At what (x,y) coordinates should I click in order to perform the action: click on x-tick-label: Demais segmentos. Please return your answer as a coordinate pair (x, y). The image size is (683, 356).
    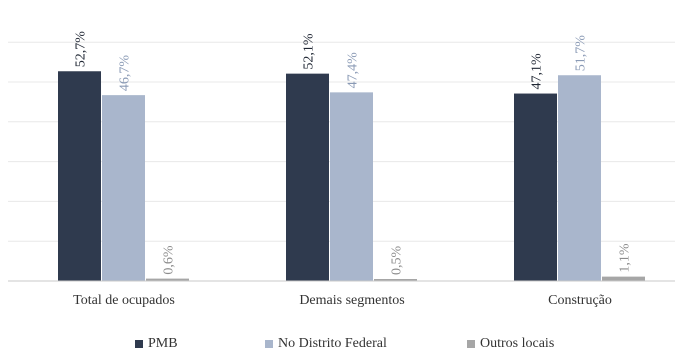
    Looking at the image, I should click on (351, 300).